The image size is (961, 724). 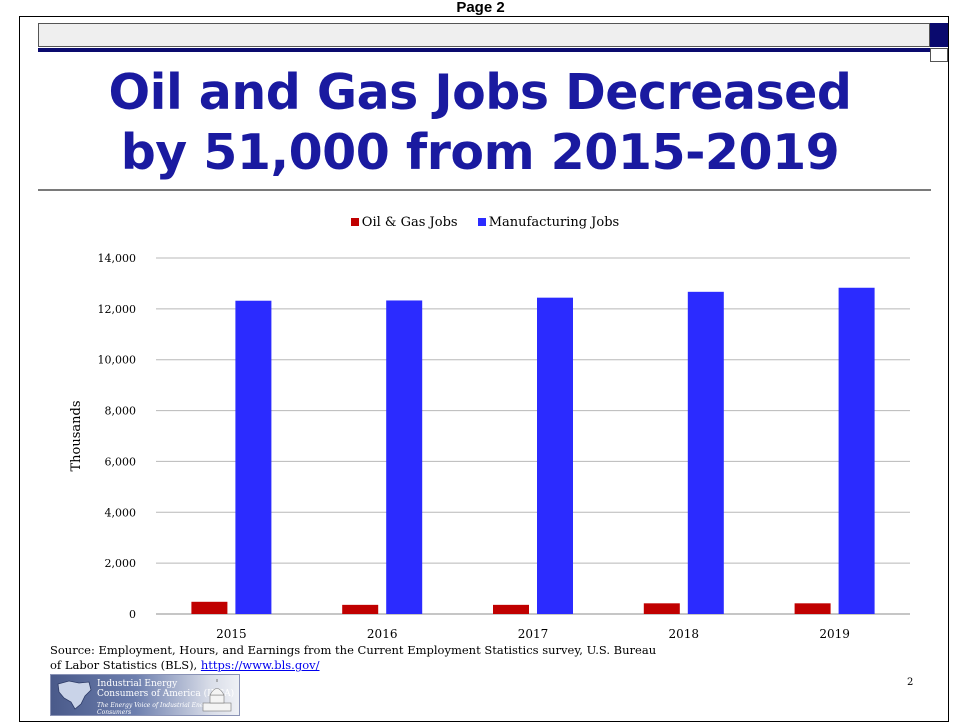 I want to click on y-tick-label: 12,000, so click(x=117, y=309).